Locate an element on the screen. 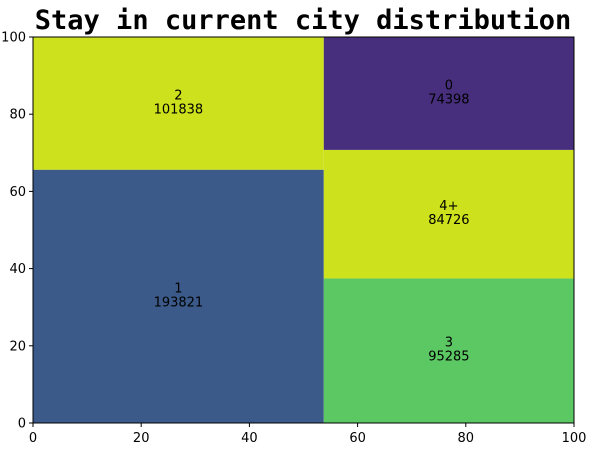  rect-value-label: 101838 is located at coordinates (179, 109).